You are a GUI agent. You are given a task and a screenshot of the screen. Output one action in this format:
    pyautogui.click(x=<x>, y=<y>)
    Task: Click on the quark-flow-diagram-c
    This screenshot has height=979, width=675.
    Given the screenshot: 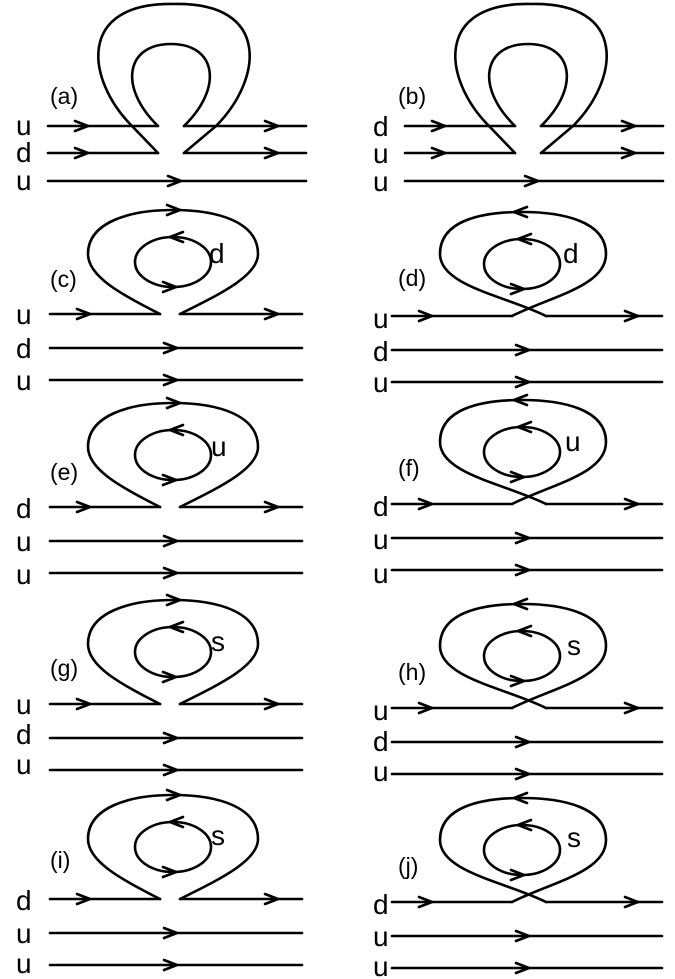 What is the action you would take?
    pyautogui.click(x=176, y=295)
    